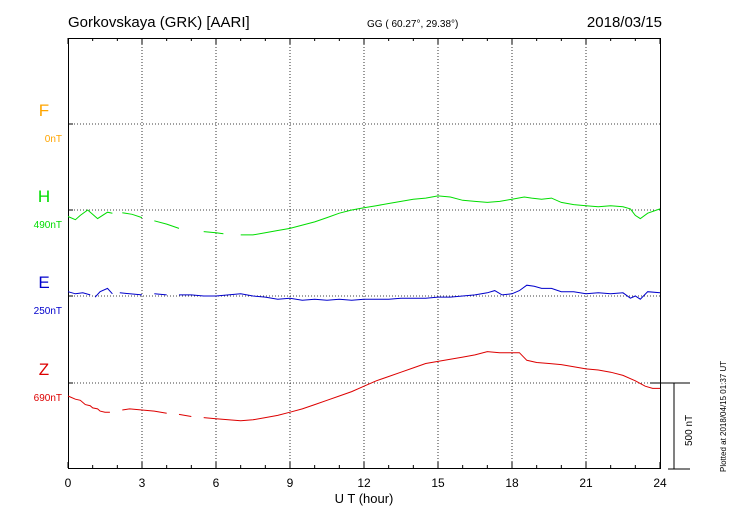 This screenshot has height=520, width=730. Describe the element at coordinates (142, 483) in the screenshot. I see `x-tick-label-3: 3` at that location.